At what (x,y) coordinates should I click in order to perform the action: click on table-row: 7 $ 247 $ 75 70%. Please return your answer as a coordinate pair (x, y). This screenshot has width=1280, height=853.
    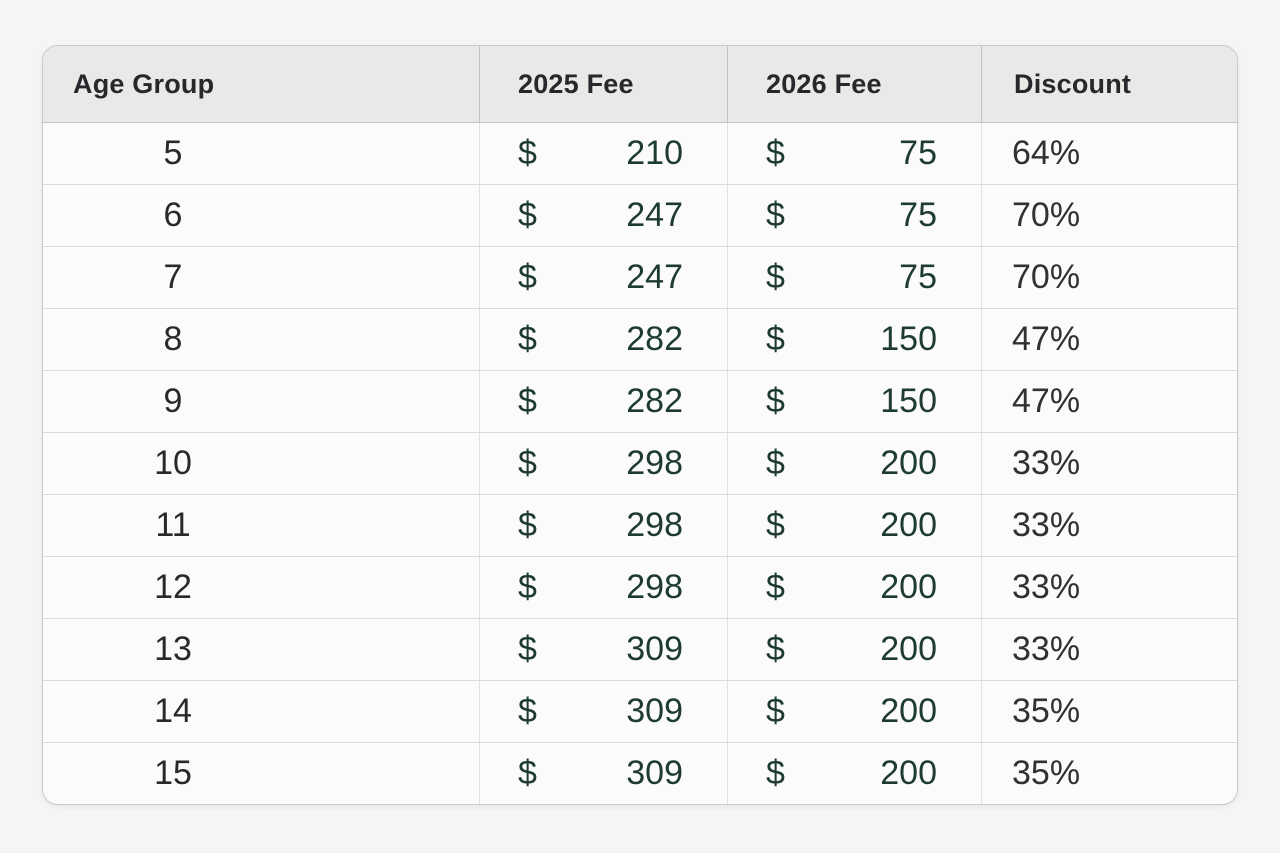
    Looking at the image, I should click on (640, 277).